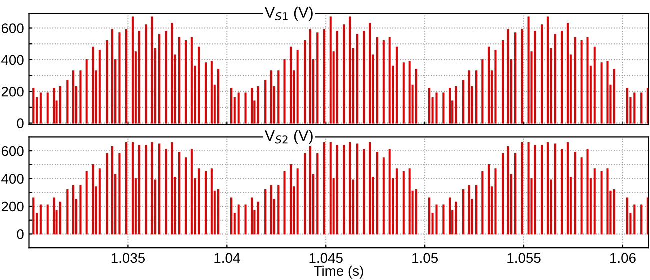 This screenshot has width=650, height=280. I want to click on x-tick-label: 1.05, so click(425, 258).